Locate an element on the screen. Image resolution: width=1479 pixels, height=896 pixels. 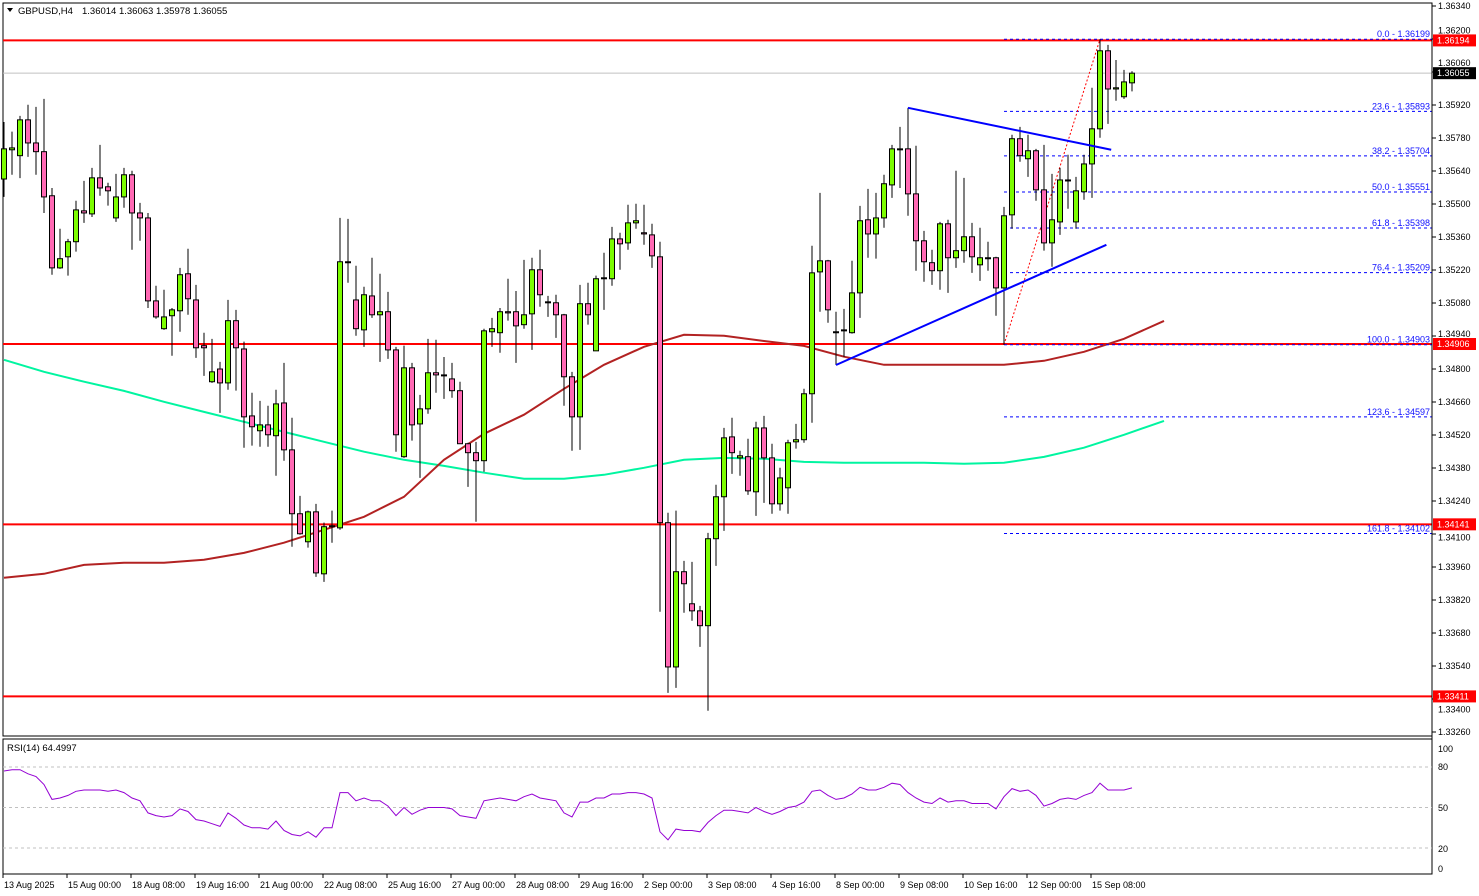
symbol-label: GBPUSD,H4 is located at coordinates (45, 11).